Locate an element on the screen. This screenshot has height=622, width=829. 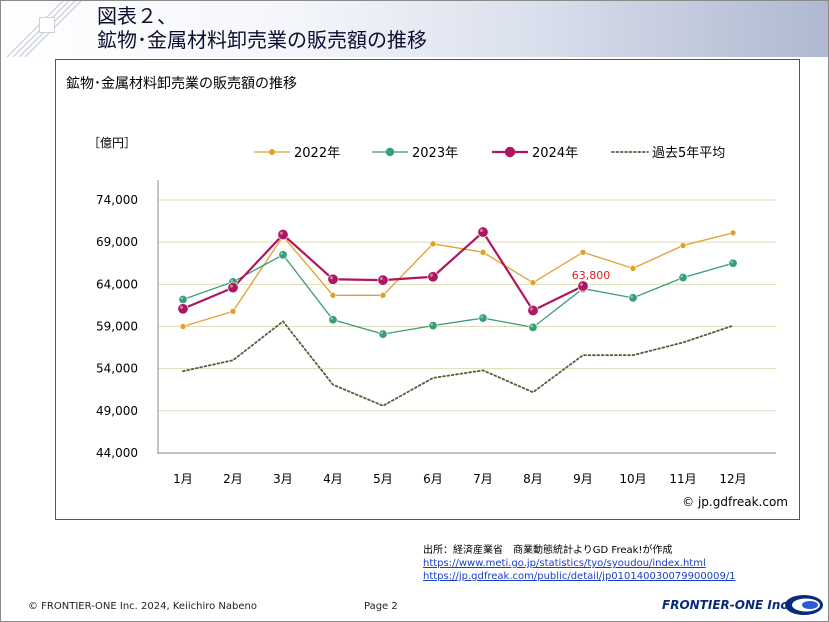
x-tick-label: 12月 is located at coordinates (732, 479).